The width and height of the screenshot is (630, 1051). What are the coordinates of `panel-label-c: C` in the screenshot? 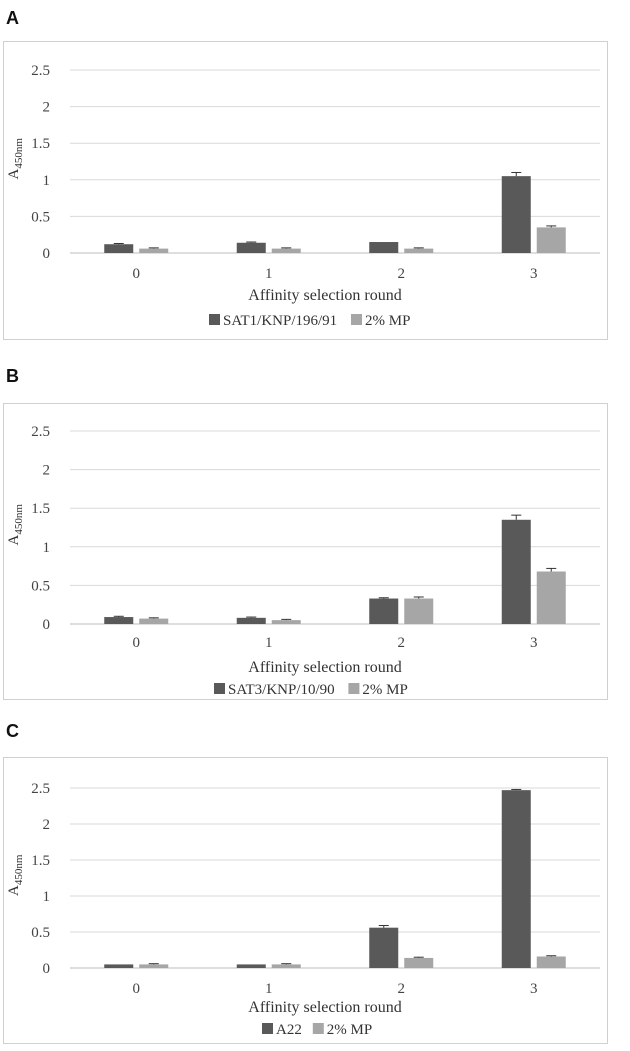 It's located at (12, 731).